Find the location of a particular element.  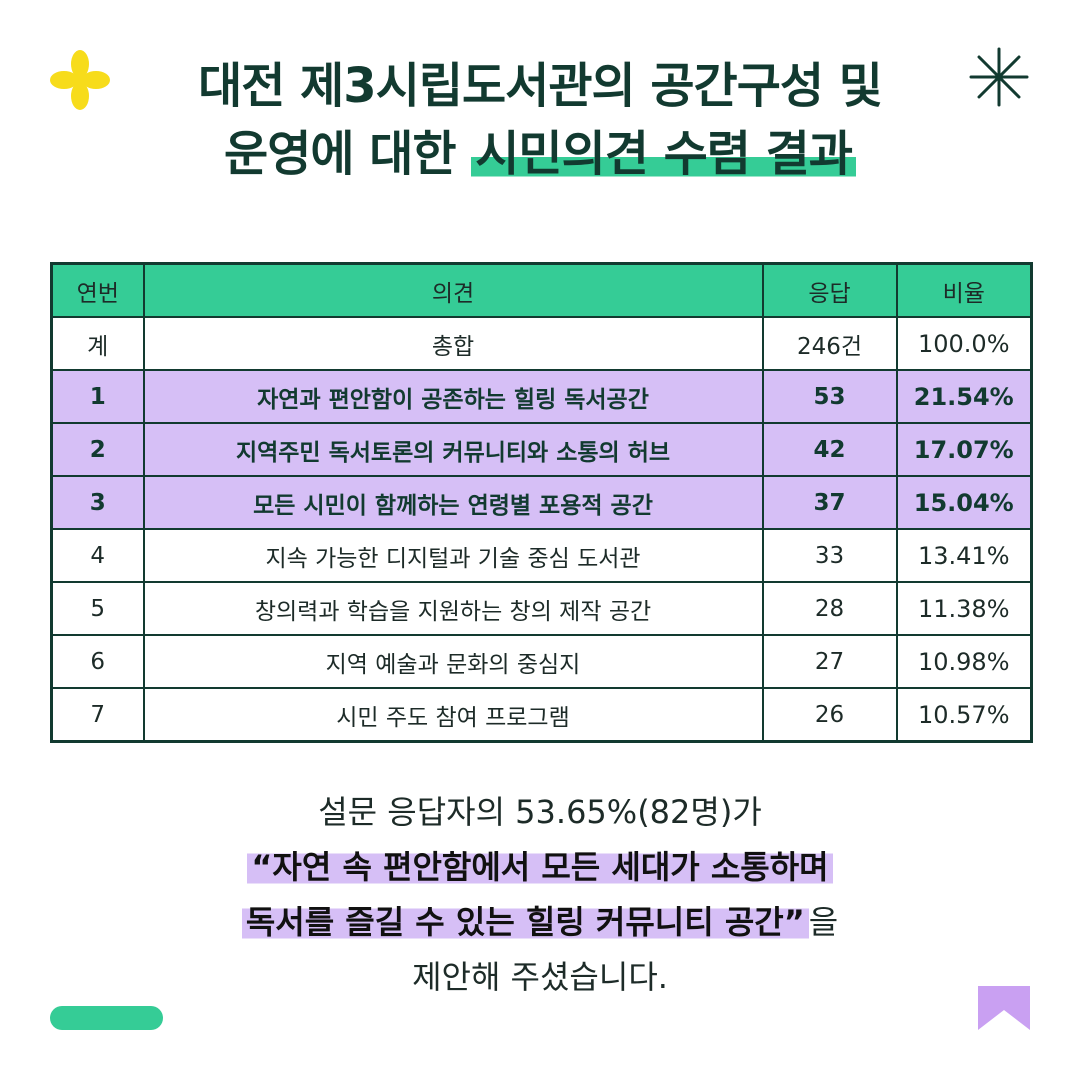

yellow-flower-icon is located at coordinates (80, 80).